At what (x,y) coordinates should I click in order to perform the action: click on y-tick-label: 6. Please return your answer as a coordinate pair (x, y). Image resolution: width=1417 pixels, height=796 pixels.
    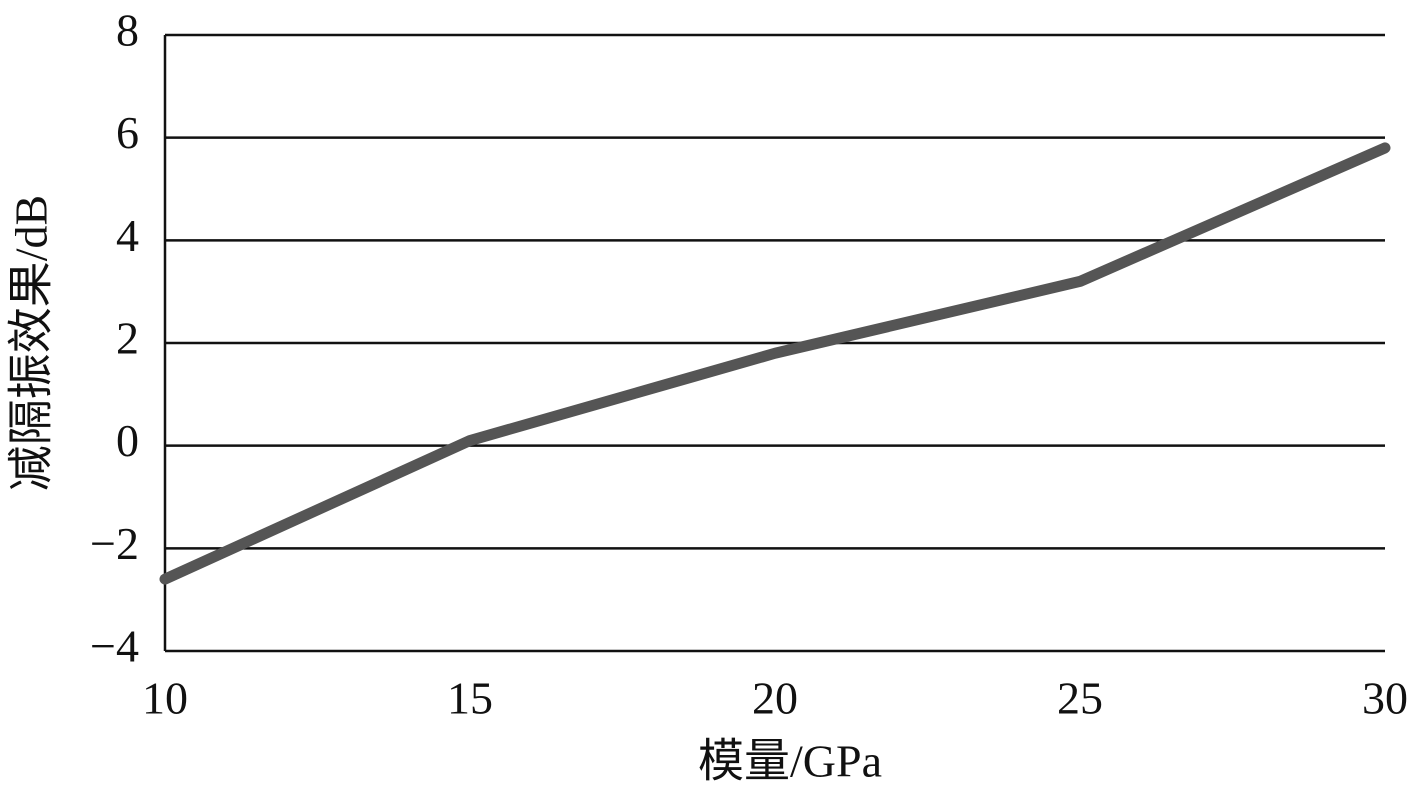
    Looking at the image, I should click on (127, 132).